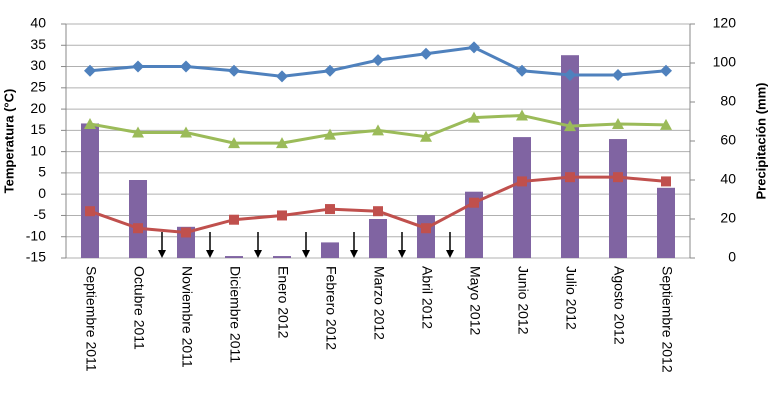 This screenshot has height=404, width=776. Describe the element at coordinates (36, 257) in the screenshot. I see `y-tick-label: -15` at that location.